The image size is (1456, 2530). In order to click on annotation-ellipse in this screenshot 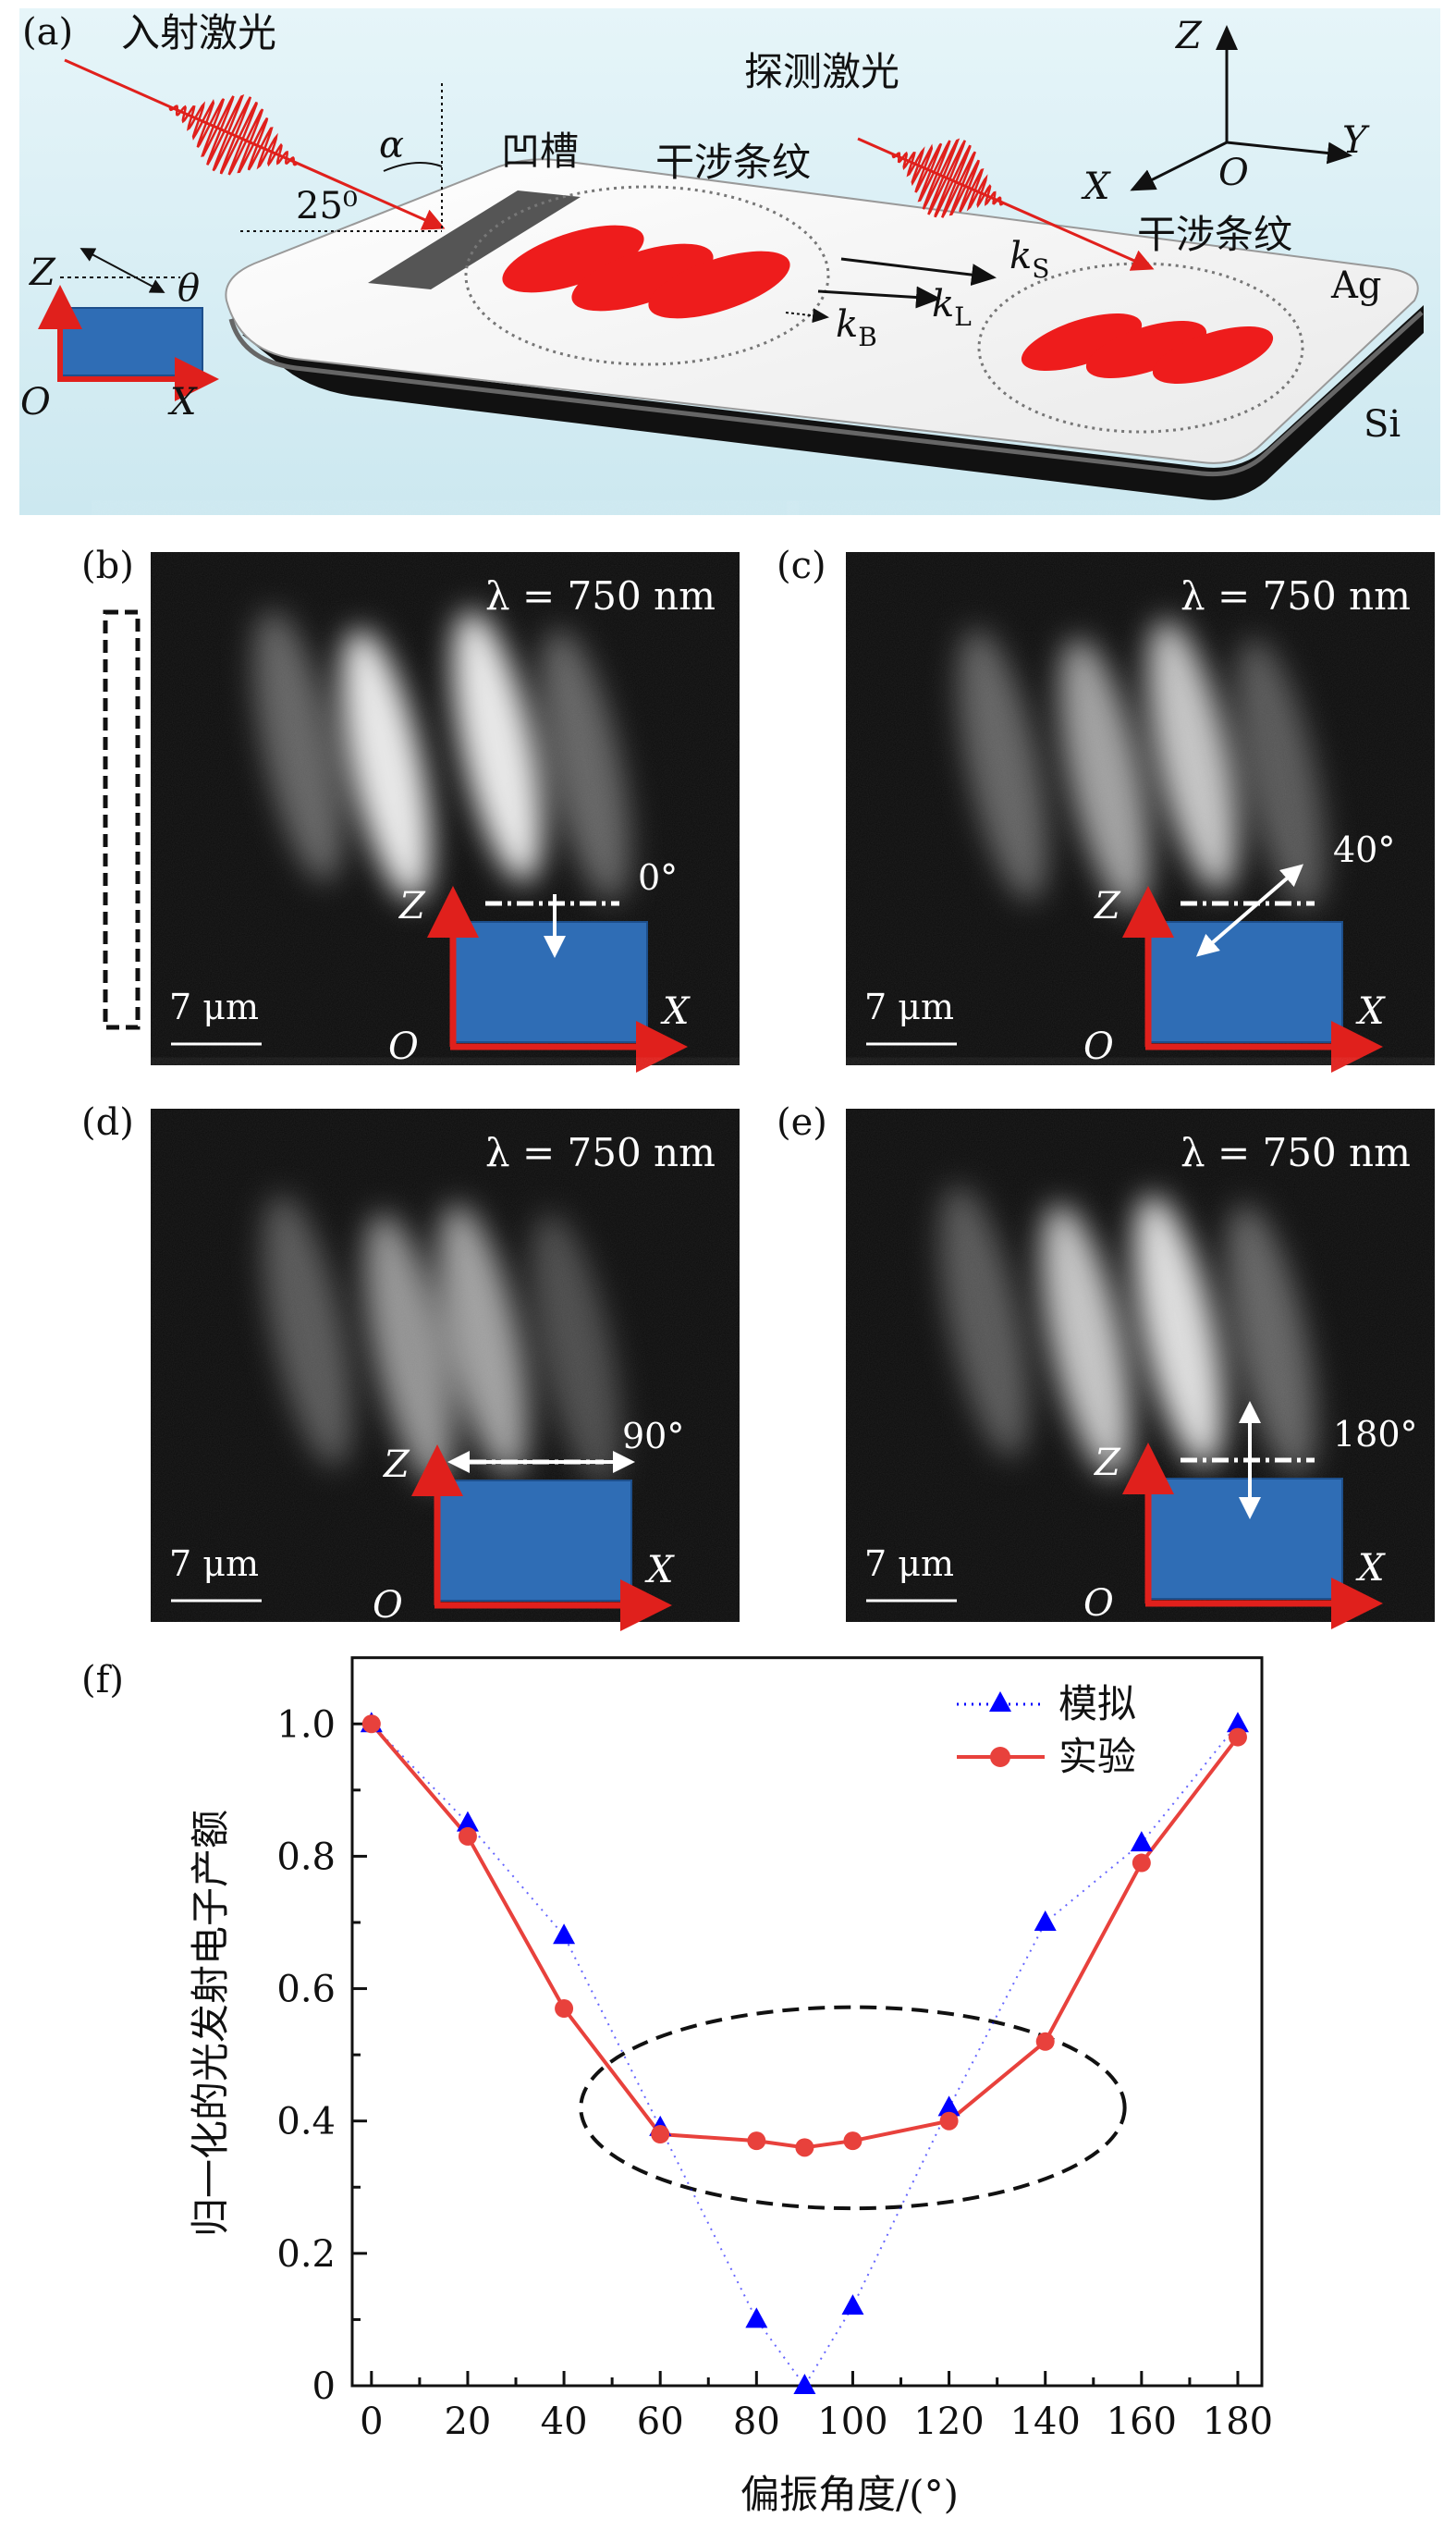, I will do `click(853, 2108)`.